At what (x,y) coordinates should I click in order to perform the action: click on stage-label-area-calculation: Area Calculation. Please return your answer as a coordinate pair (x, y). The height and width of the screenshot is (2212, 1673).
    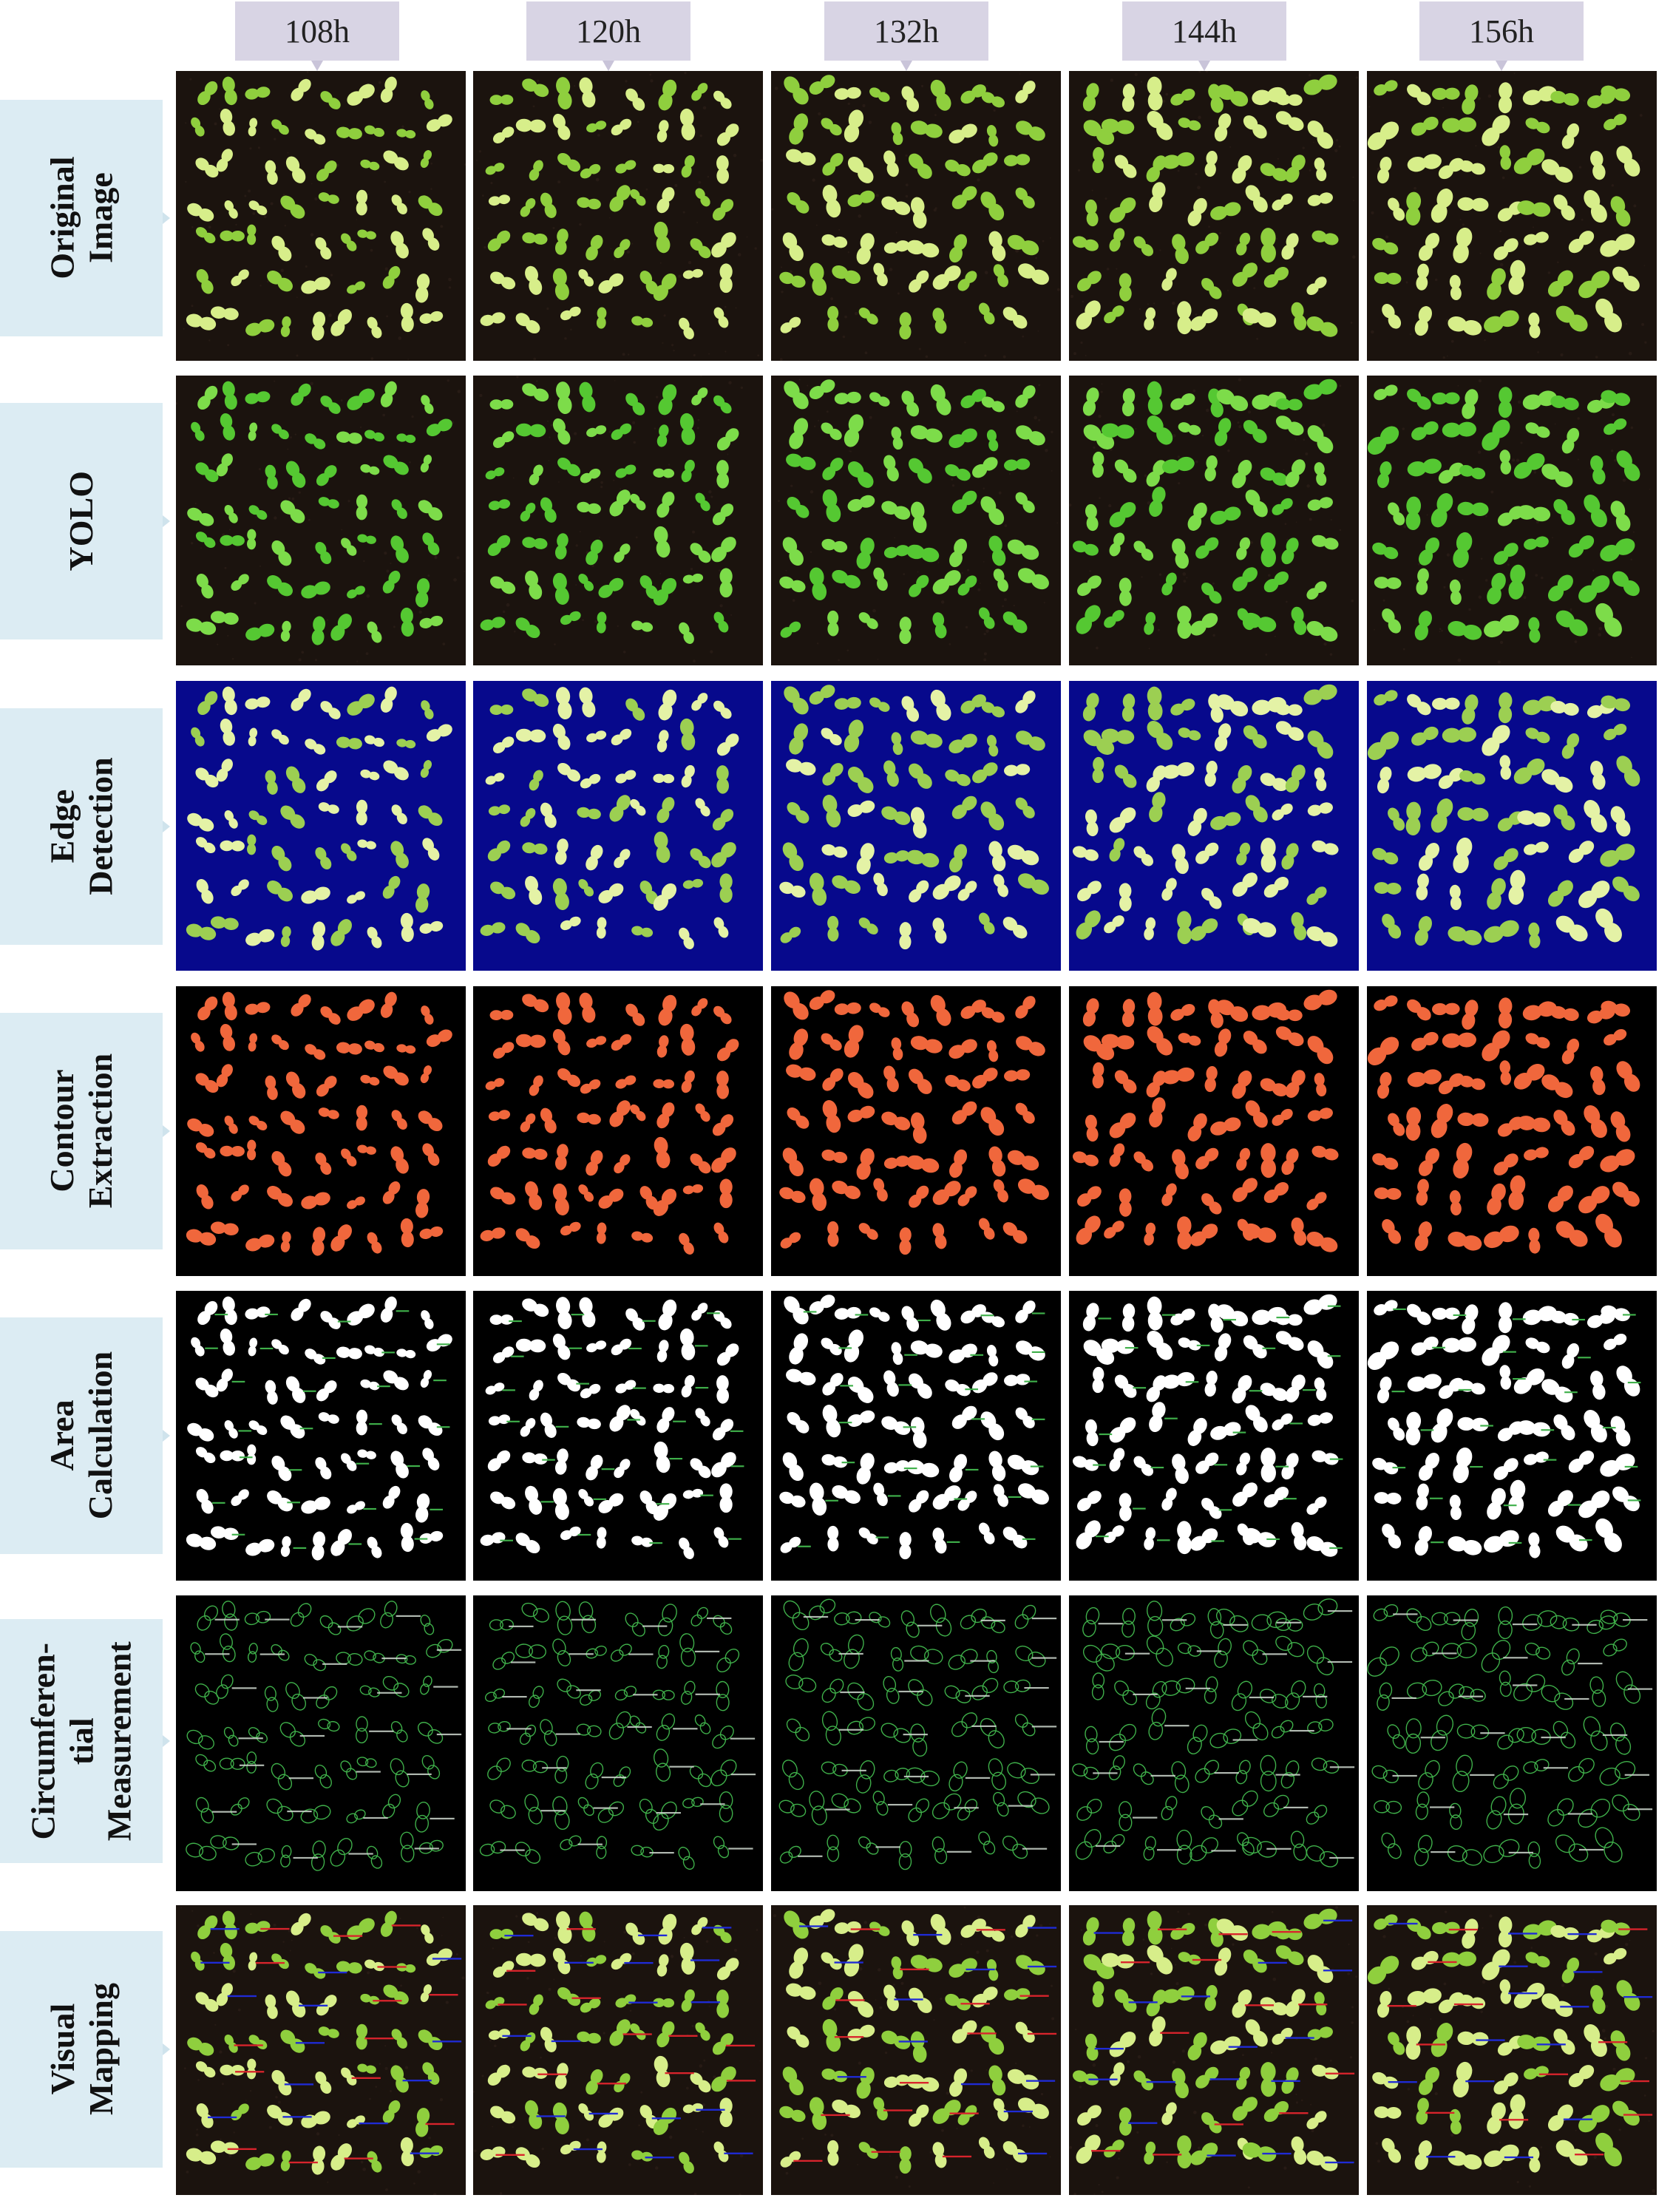
    Looking at the image, I should click on (85, 1435).